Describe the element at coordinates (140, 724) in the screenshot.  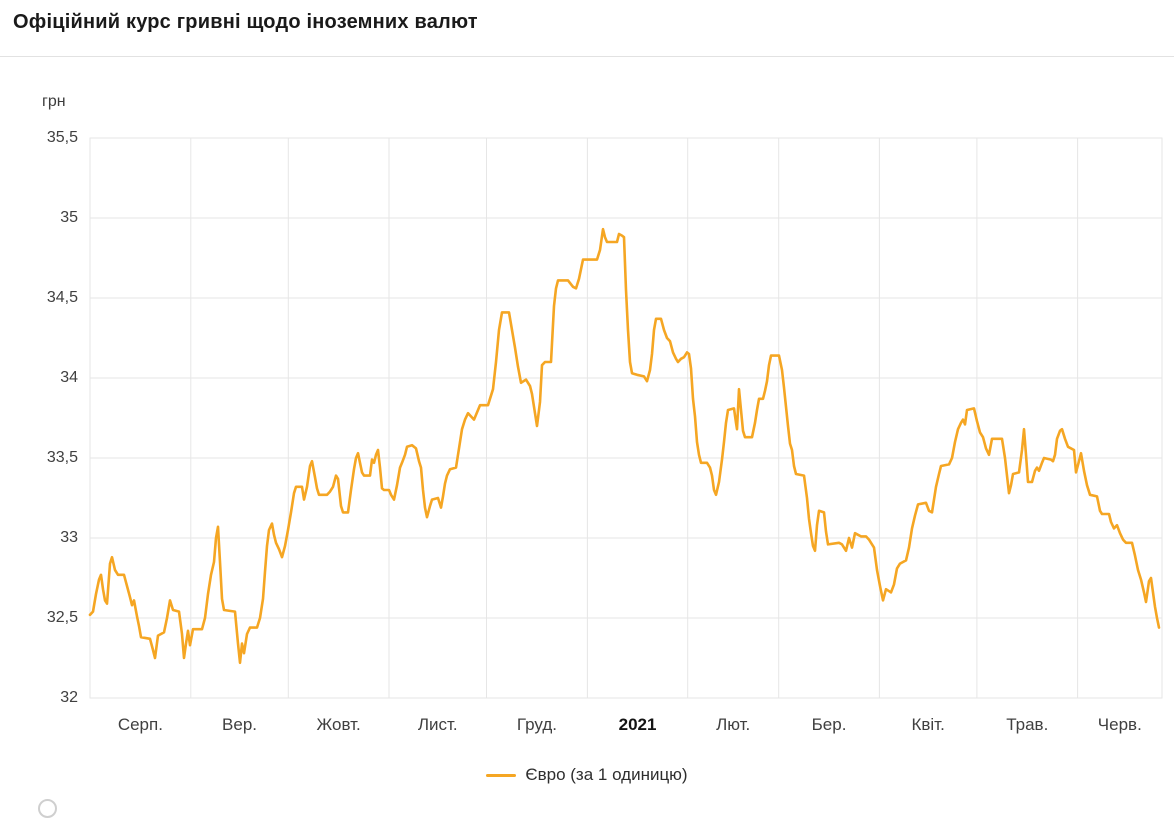
I see `x-axis-tick-label: Серп.` at that location.